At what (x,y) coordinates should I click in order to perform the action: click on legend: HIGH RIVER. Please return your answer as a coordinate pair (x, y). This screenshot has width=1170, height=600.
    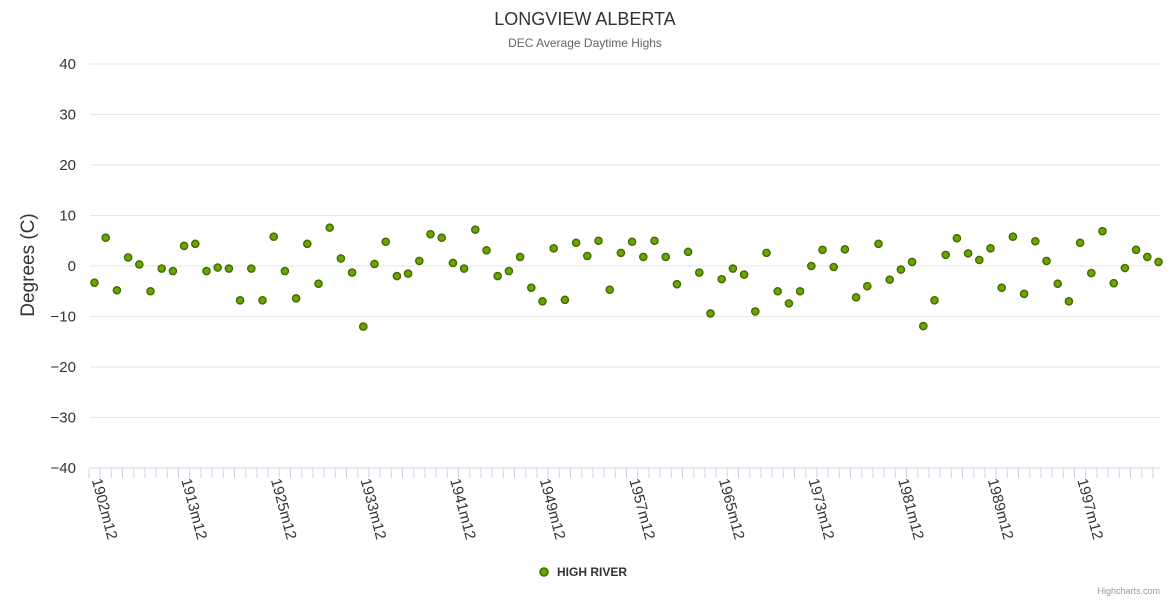
    Looking at the image, I should click on (583, 572).